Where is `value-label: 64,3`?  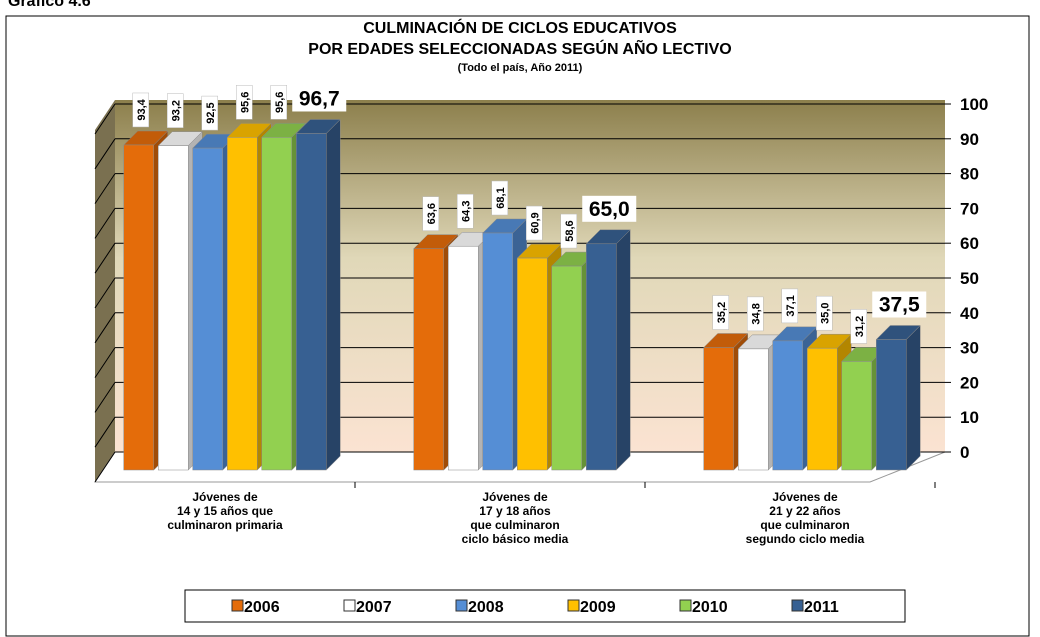 value-label: 64,3 is located at coordinates (466, 211).